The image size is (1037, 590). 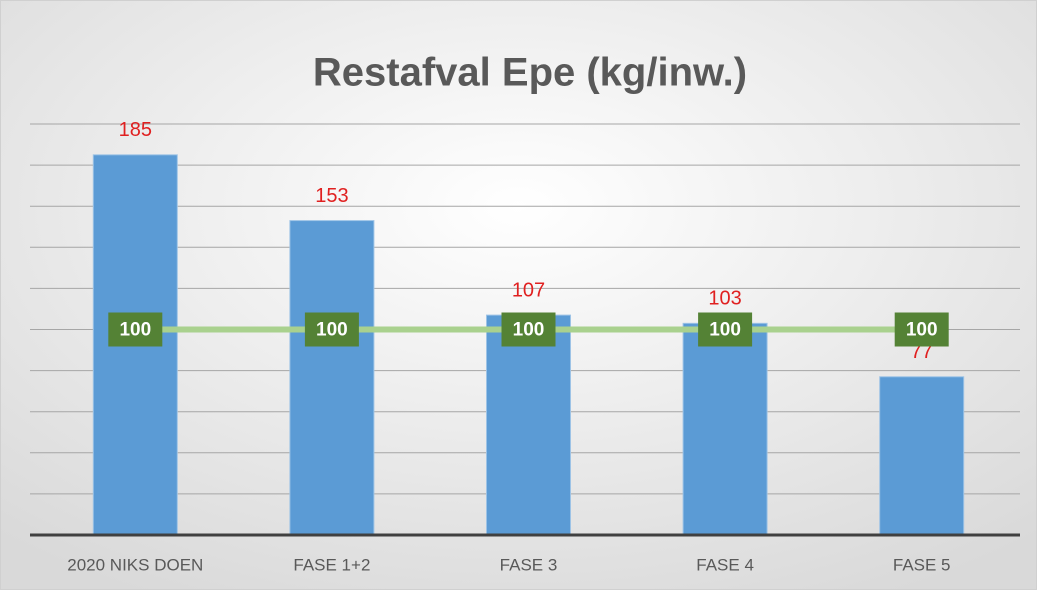 What do you see at coordinates (135, 564) in the screenshot?
I see `x-tick-label: 2020 NIKS DOEN` at bounding box center [135, 564].